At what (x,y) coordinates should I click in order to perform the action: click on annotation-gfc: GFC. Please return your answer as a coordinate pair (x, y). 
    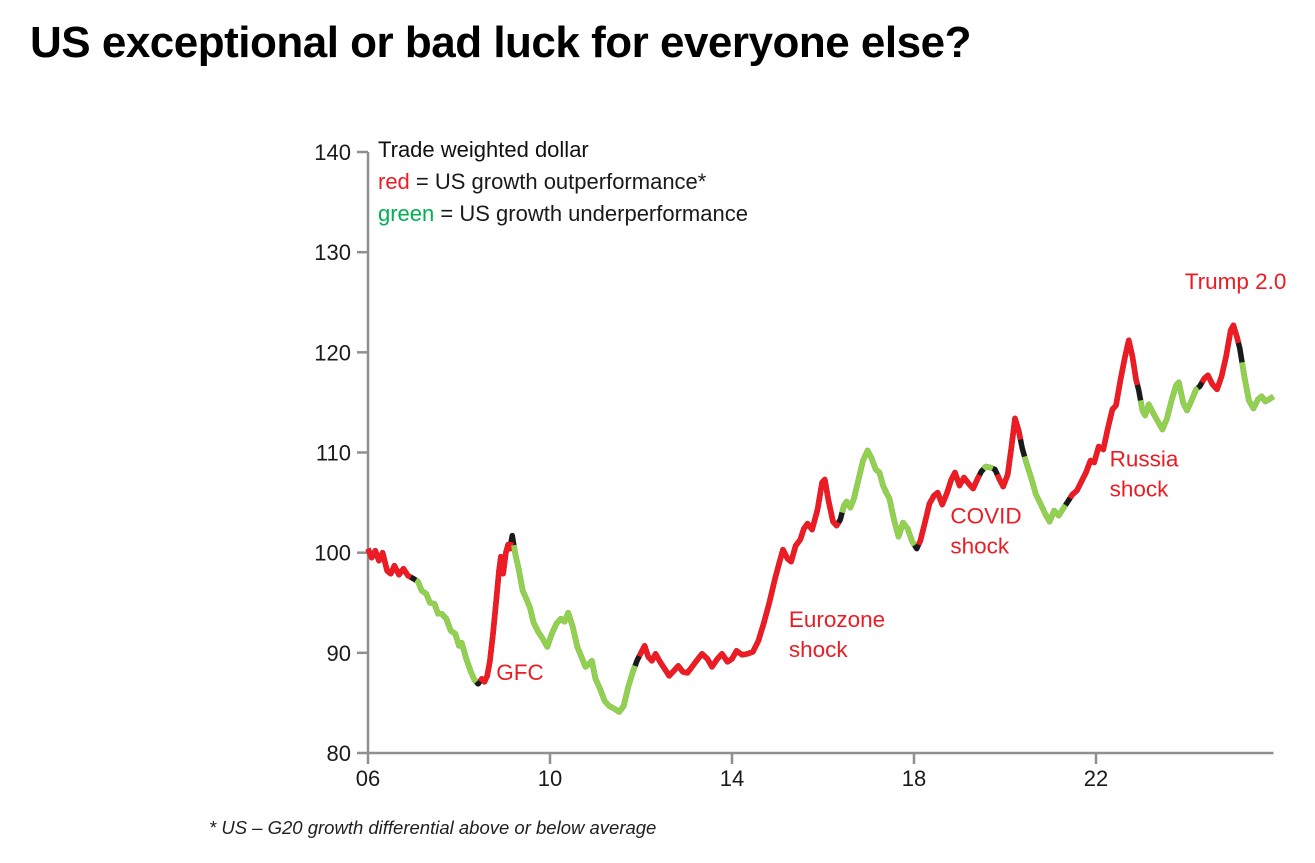
    Looking at the image, I should click on (520, 672).